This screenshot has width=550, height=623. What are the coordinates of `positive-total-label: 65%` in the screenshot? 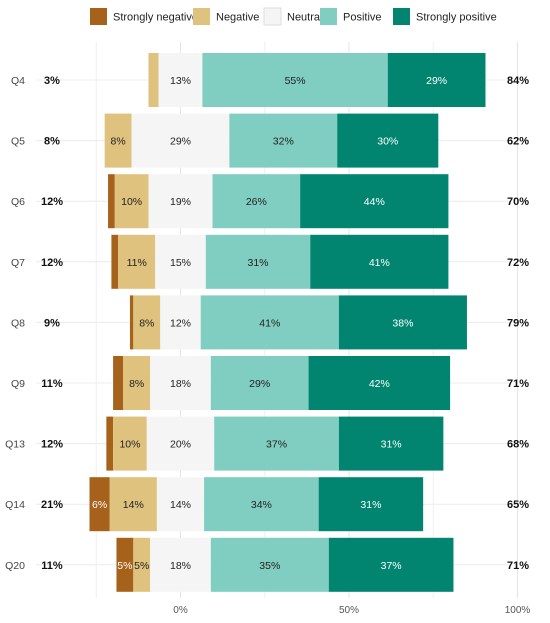 It's located at (518, 505).